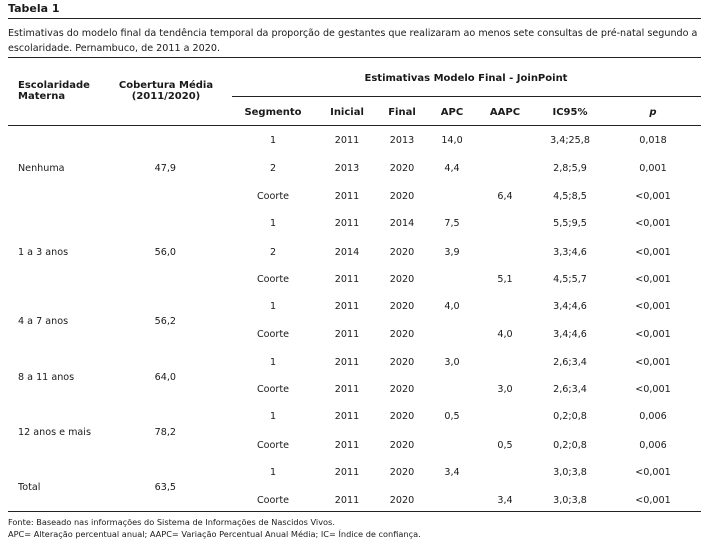  Describe the element at coordinates (29, 487) in the screenshot. I see `group-label: Total` at that location.